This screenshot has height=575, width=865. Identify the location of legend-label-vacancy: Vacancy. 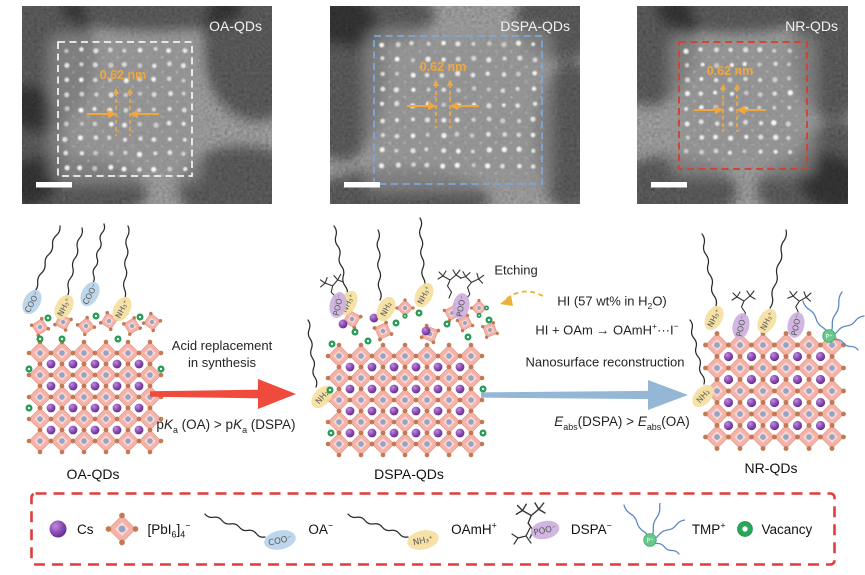
(787, 529).